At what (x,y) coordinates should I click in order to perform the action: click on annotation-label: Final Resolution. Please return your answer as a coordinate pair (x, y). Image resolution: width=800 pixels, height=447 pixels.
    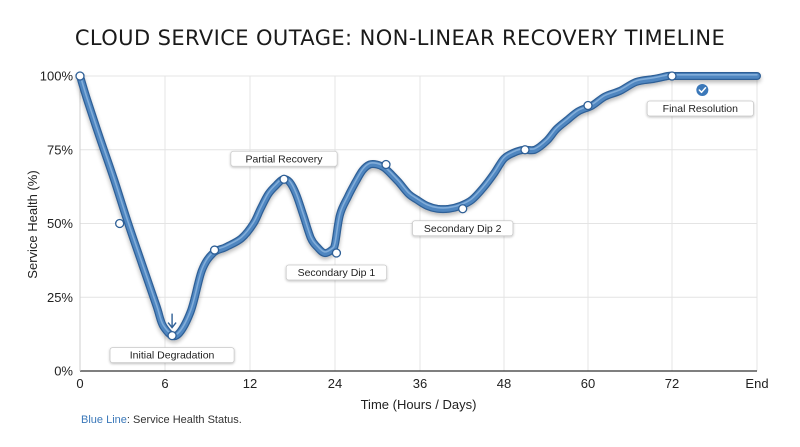
    Looking at the image, I should click on (700, 109).